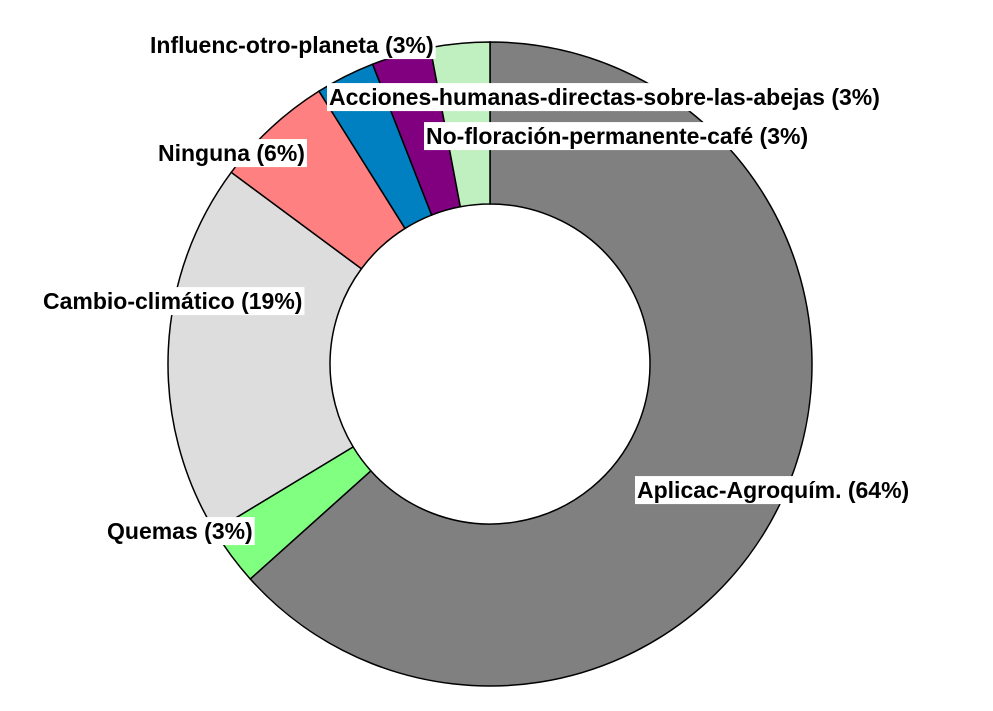  I want to click on slice-label: Cambio-climático (19%), so click(172, 301).